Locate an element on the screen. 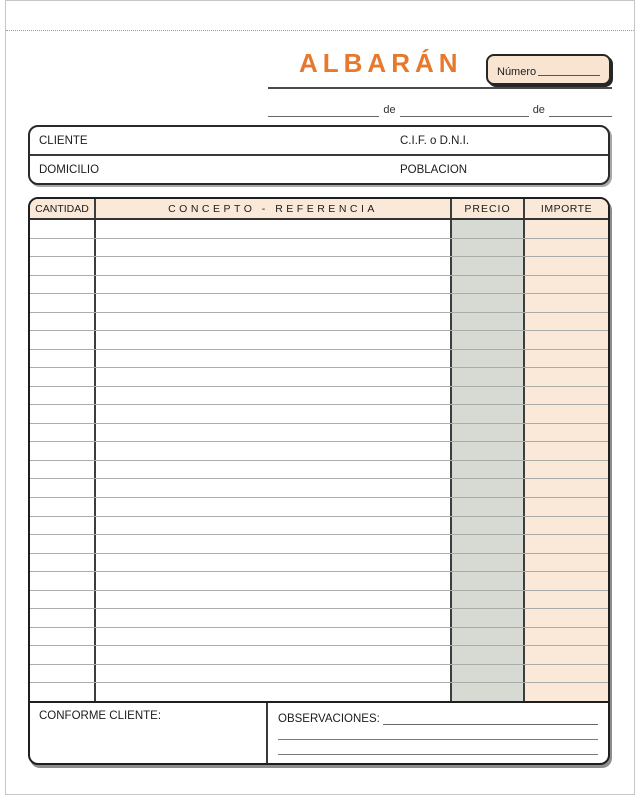 The width and height of the screenshot is (640, 800). date-de-1: de is located at coordinates (389, 110).